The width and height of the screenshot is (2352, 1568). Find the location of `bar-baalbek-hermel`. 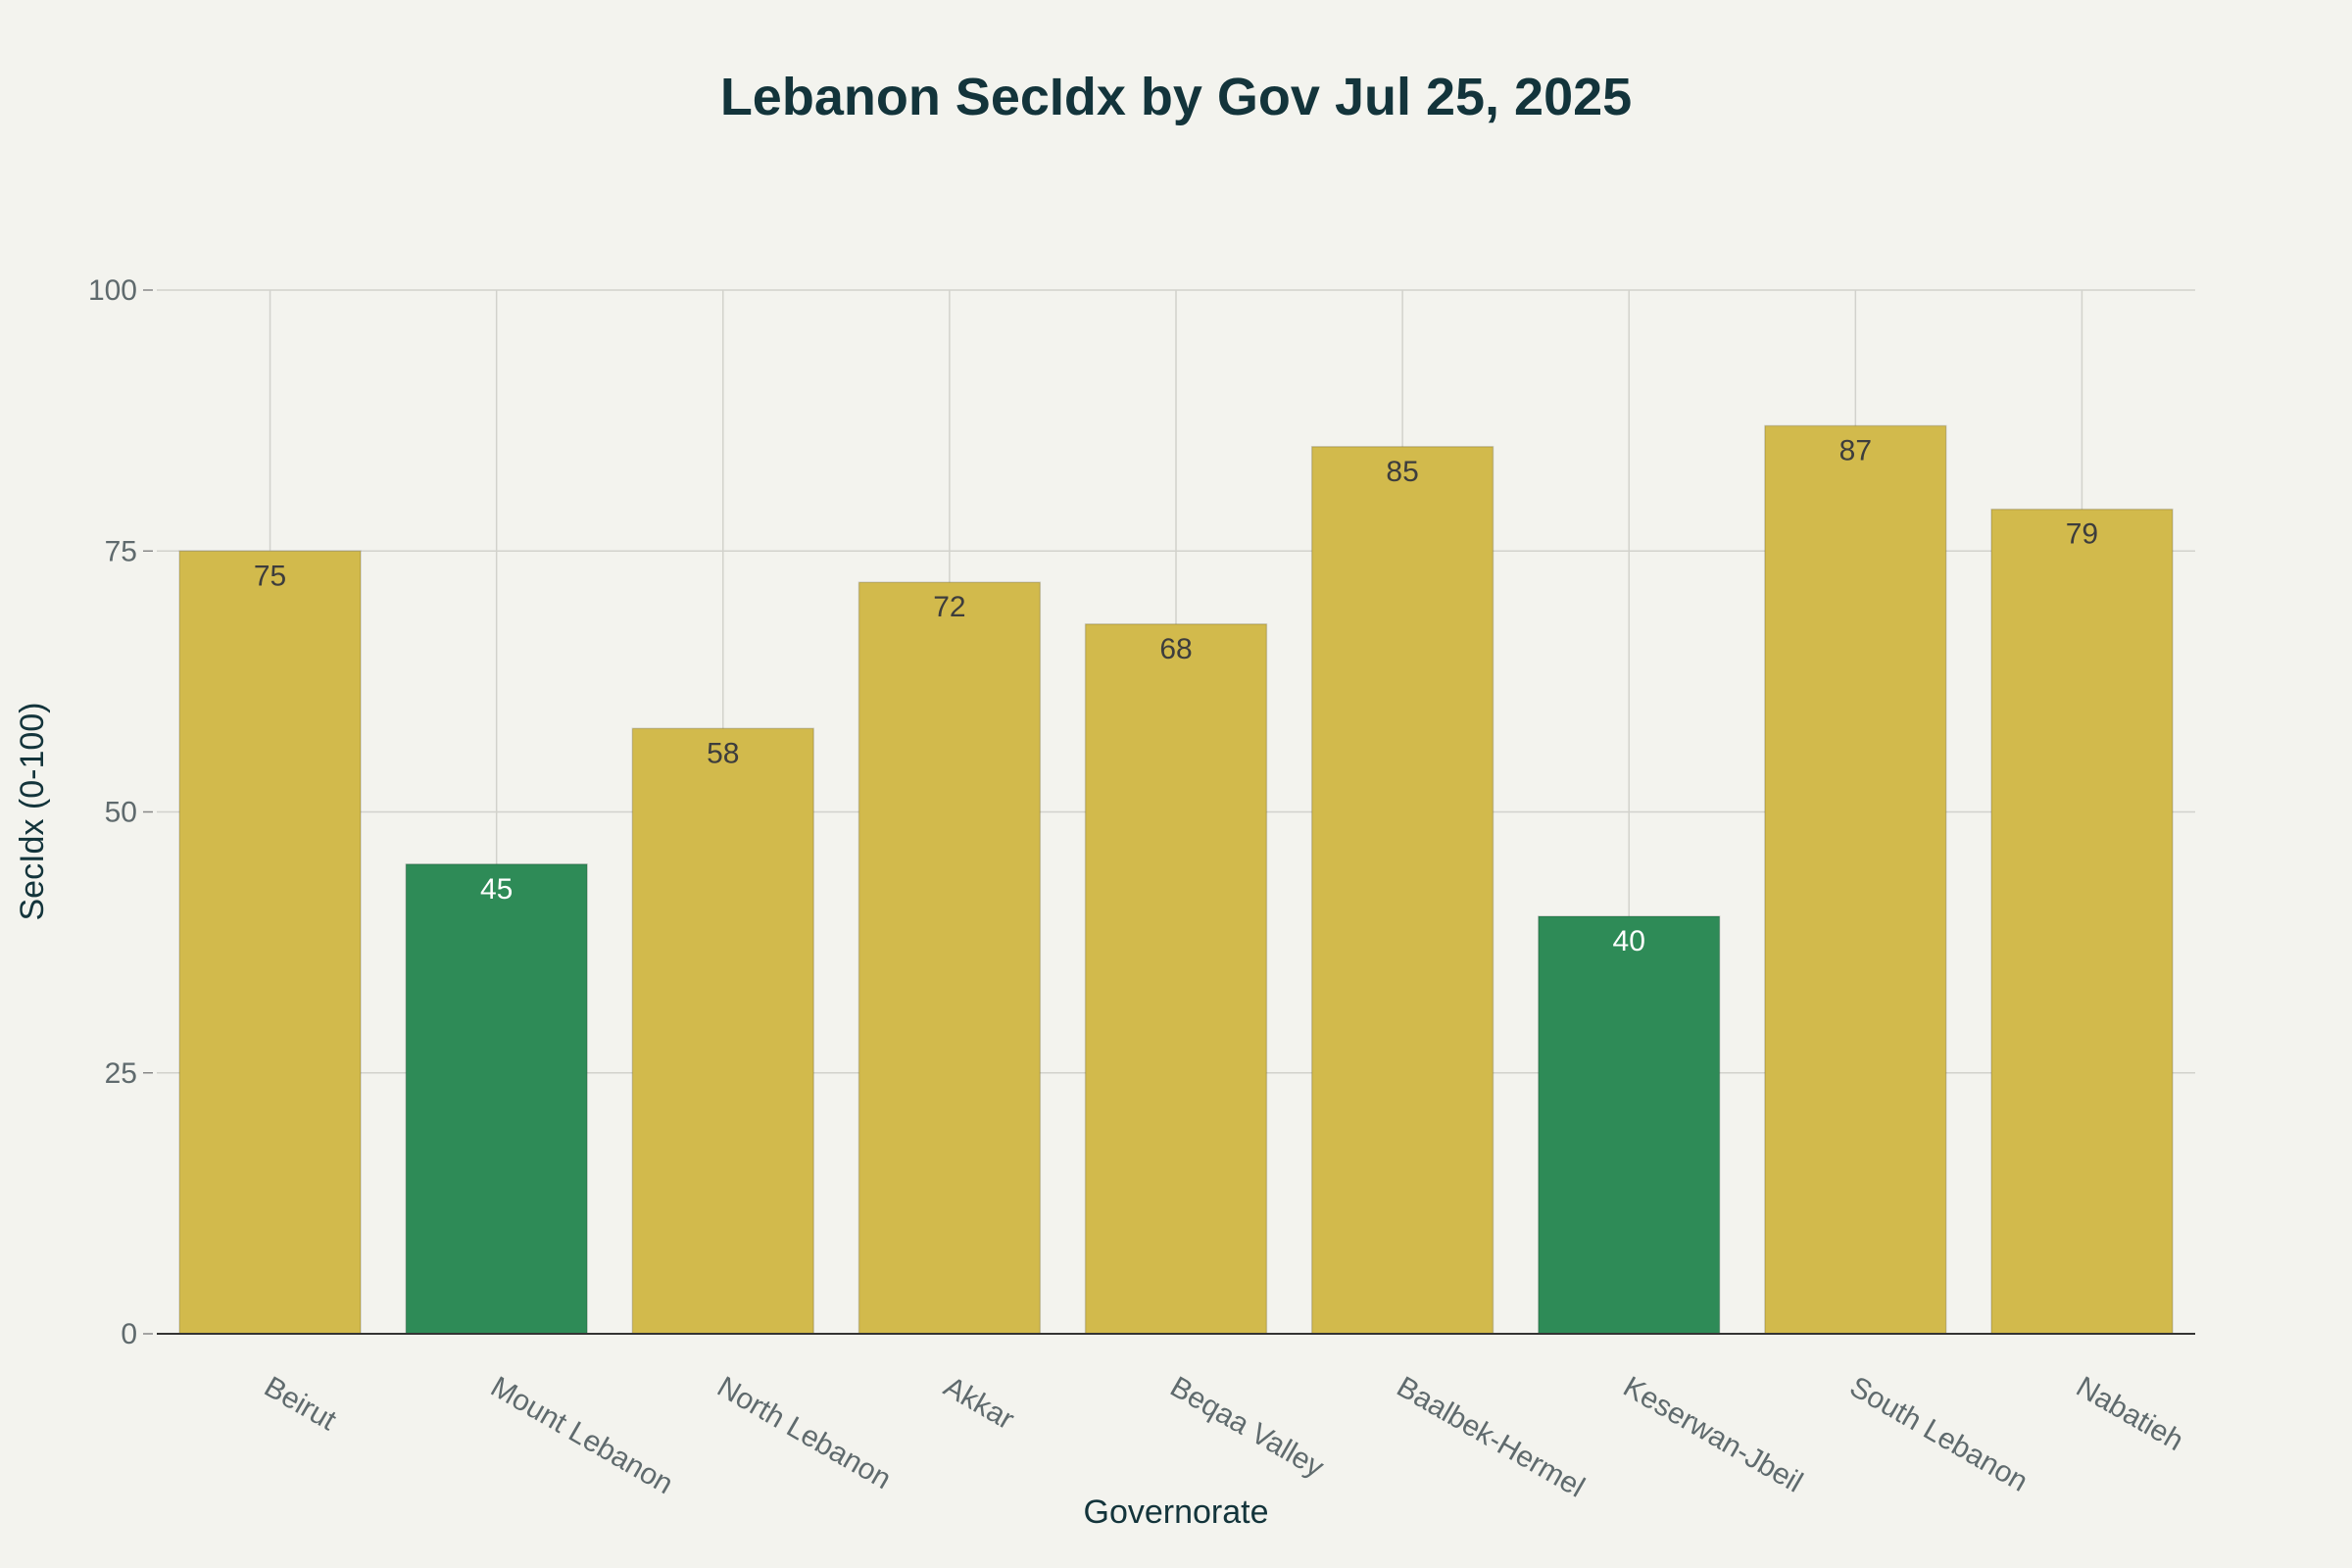

bar-baalbek-hermel is located at coordinates (1402, 890).